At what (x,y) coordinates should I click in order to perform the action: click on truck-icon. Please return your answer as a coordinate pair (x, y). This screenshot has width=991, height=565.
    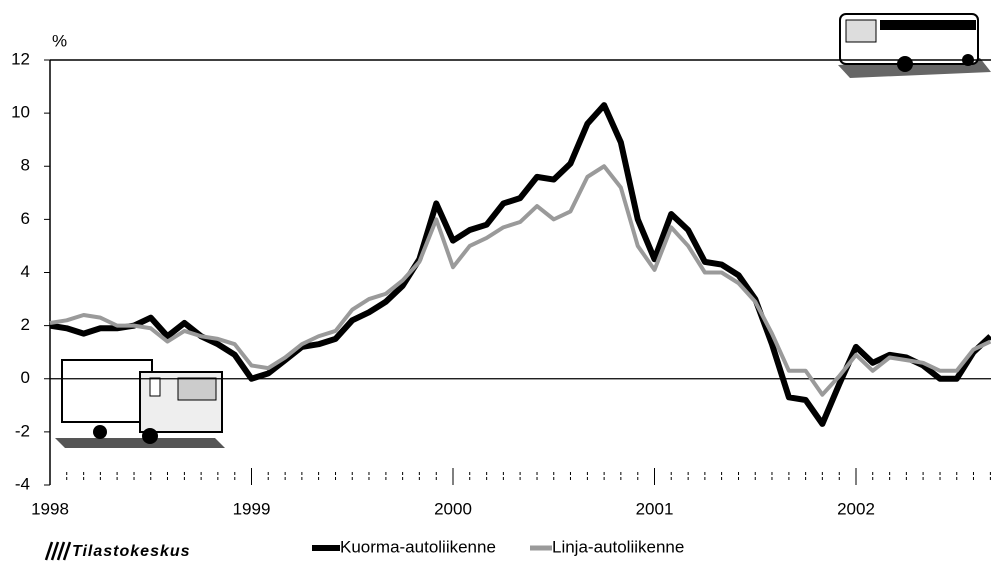
    Looking at the image, I should click on (140, 403).